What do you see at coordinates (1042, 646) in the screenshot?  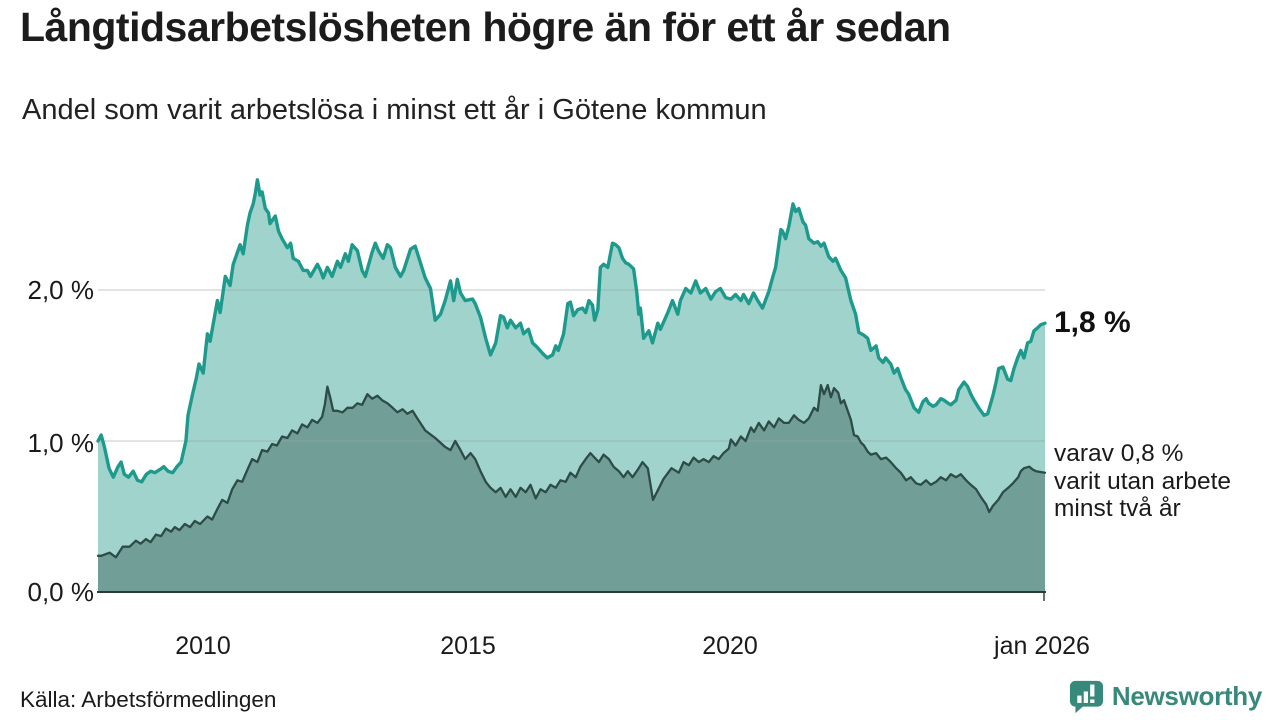 I see `x-axis-tick-jan-2026: jan 2026` at bounding box center [1042, 646].